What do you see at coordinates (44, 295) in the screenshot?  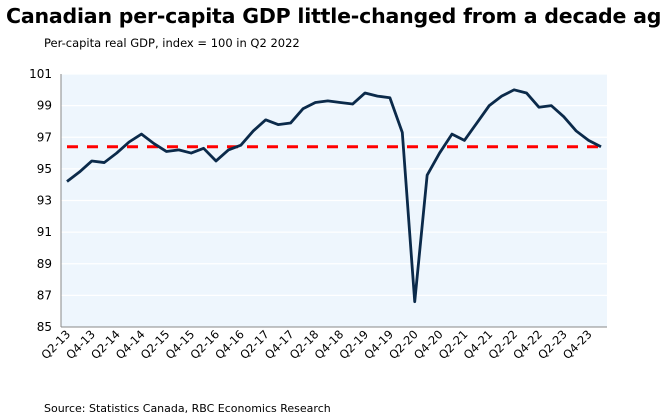 I see `y-tick-label: 87` at bounding box center [44, 295].